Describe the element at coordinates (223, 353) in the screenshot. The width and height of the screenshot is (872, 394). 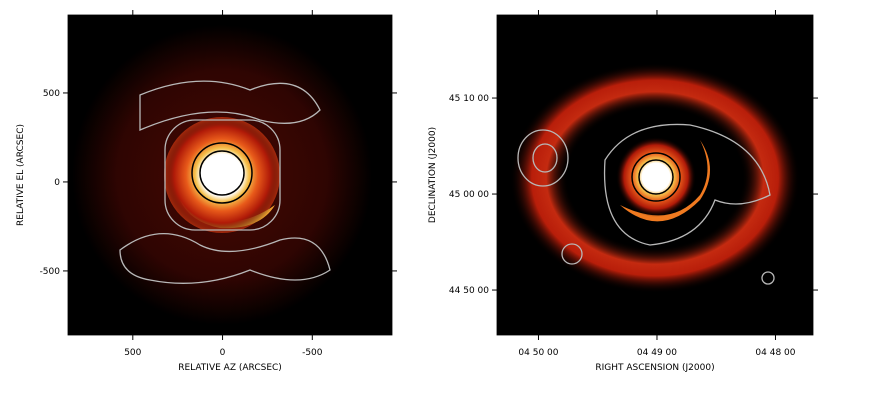
I see `x-tick-label: 0` at that location.